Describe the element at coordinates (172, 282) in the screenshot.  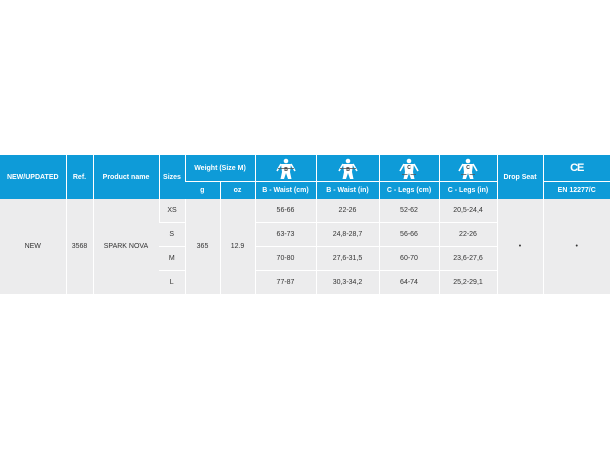
I see `size-cell: L` at that location.